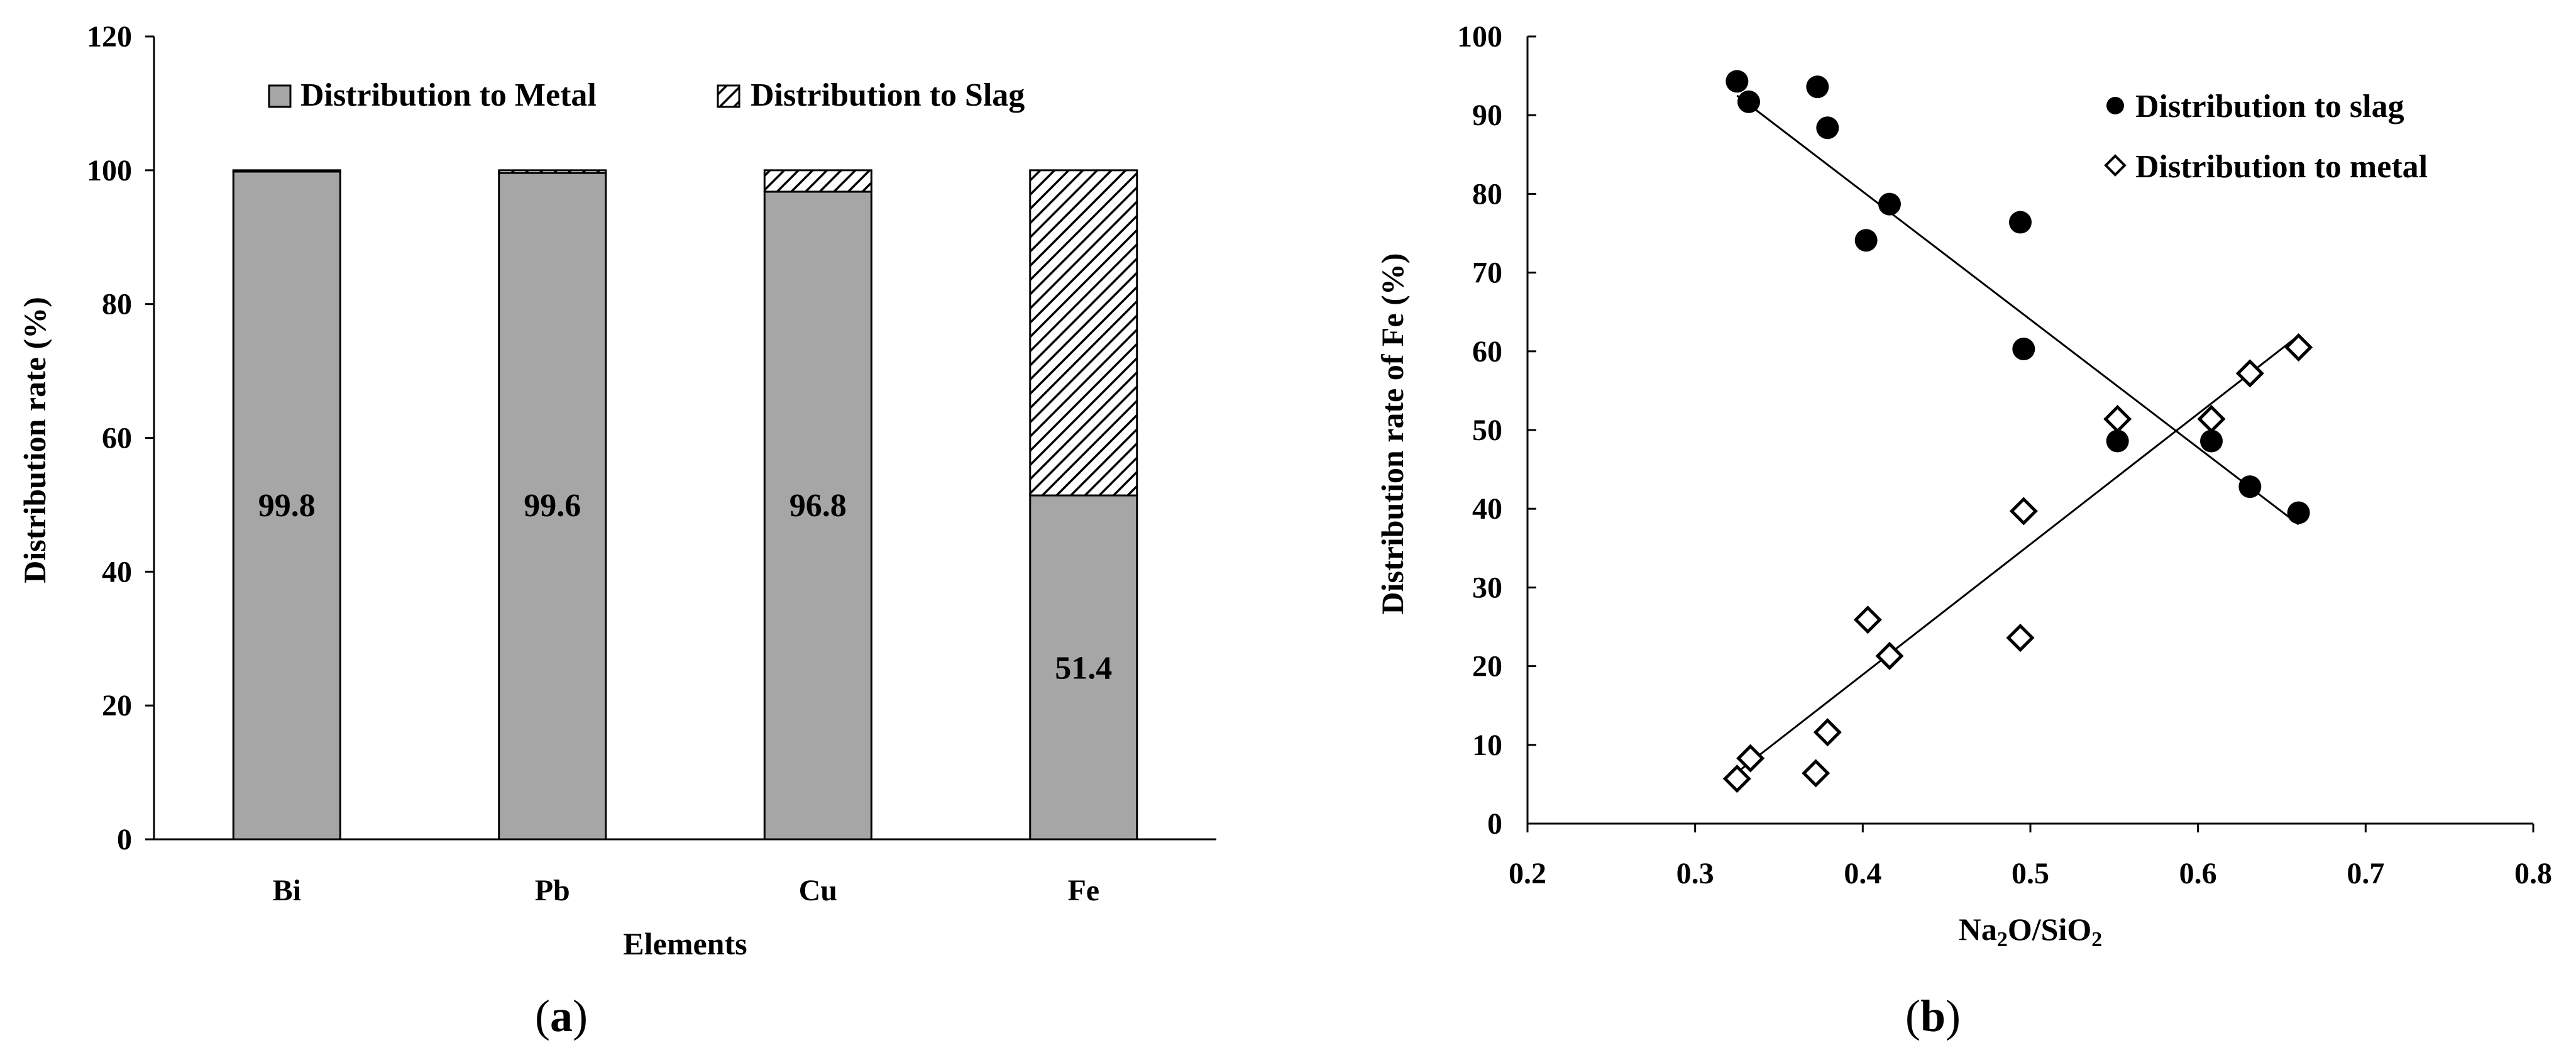 Image resolution: width=2576 pixels, height=1060 pixels. What do you see at coordinates (125, 839) in the screenshot?
I see `a-y-tick-label: 0` at bounding box center [125, 839].